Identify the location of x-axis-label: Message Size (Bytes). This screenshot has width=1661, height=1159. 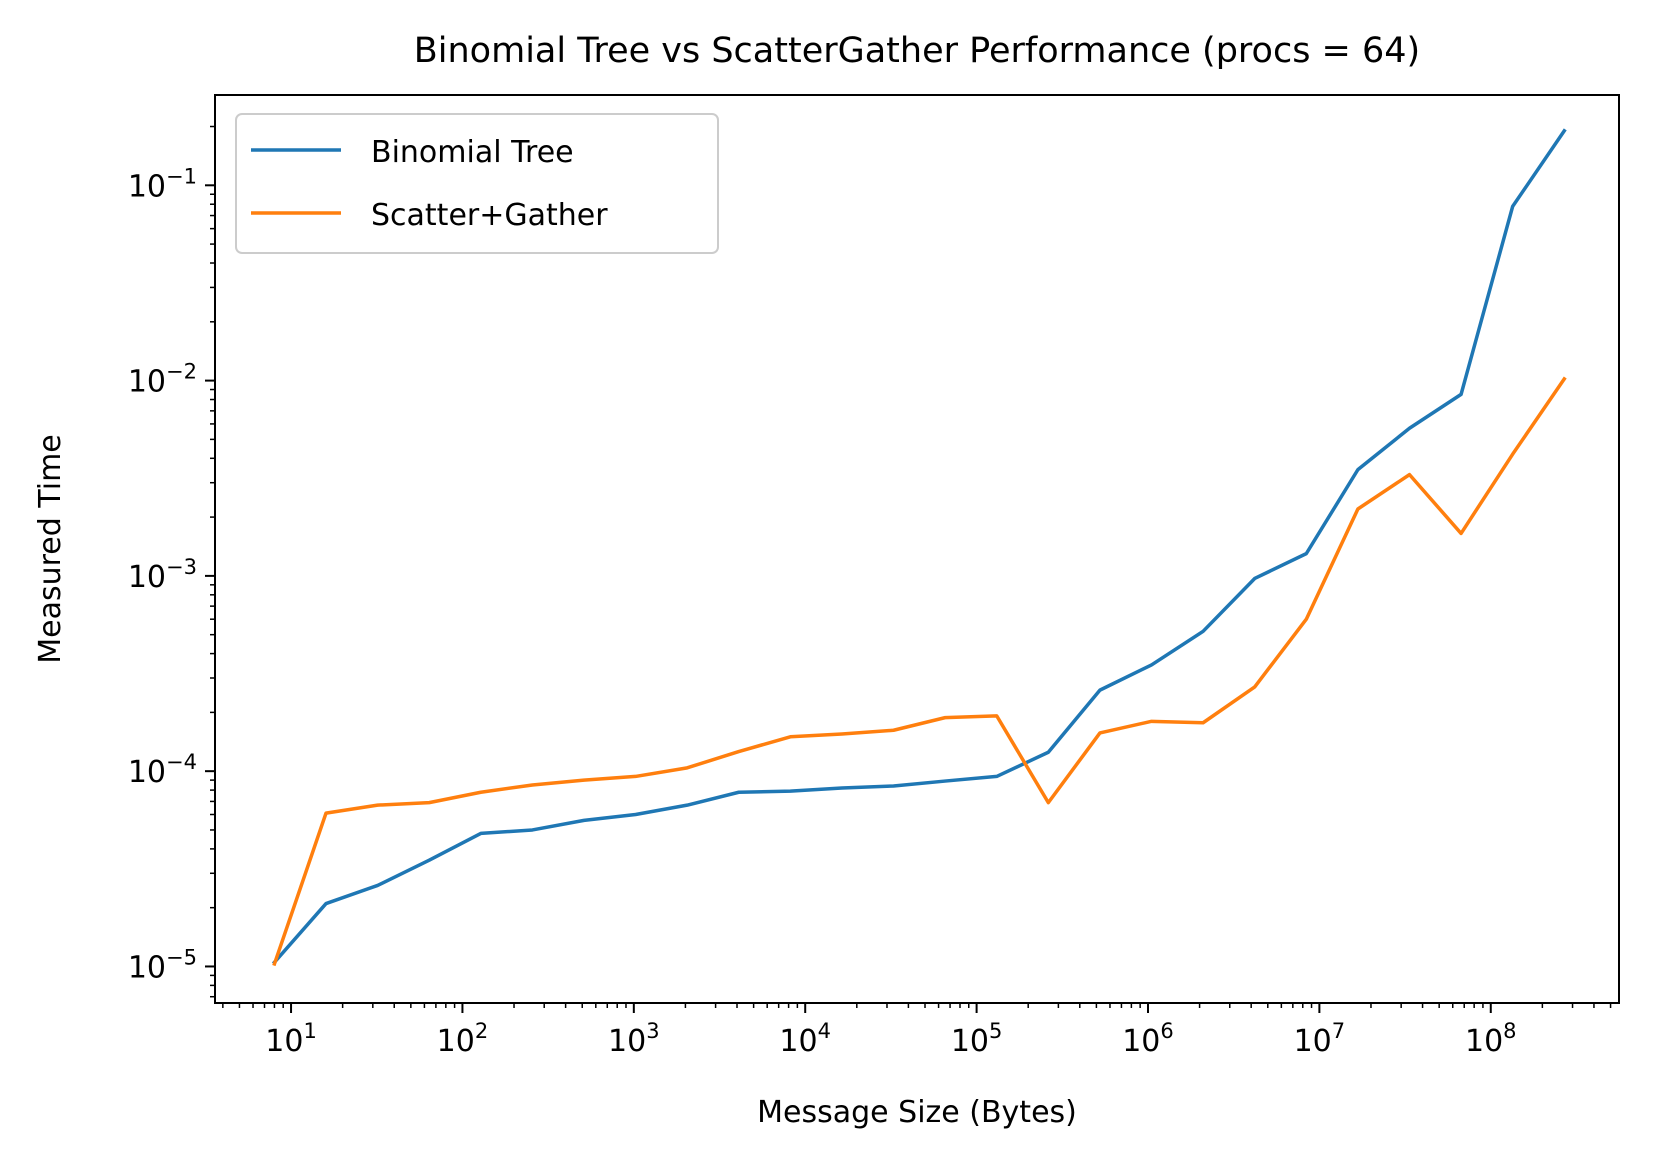
(917, 1112).